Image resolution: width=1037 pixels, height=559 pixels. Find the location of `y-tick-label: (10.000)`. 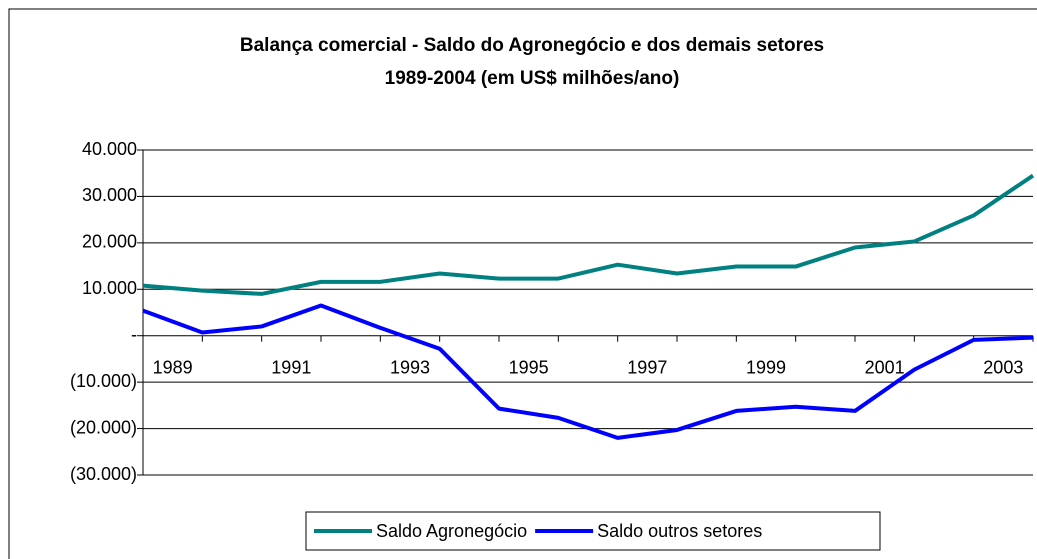

y-tick-label: (10.000) is located at coordinates (103, 381).